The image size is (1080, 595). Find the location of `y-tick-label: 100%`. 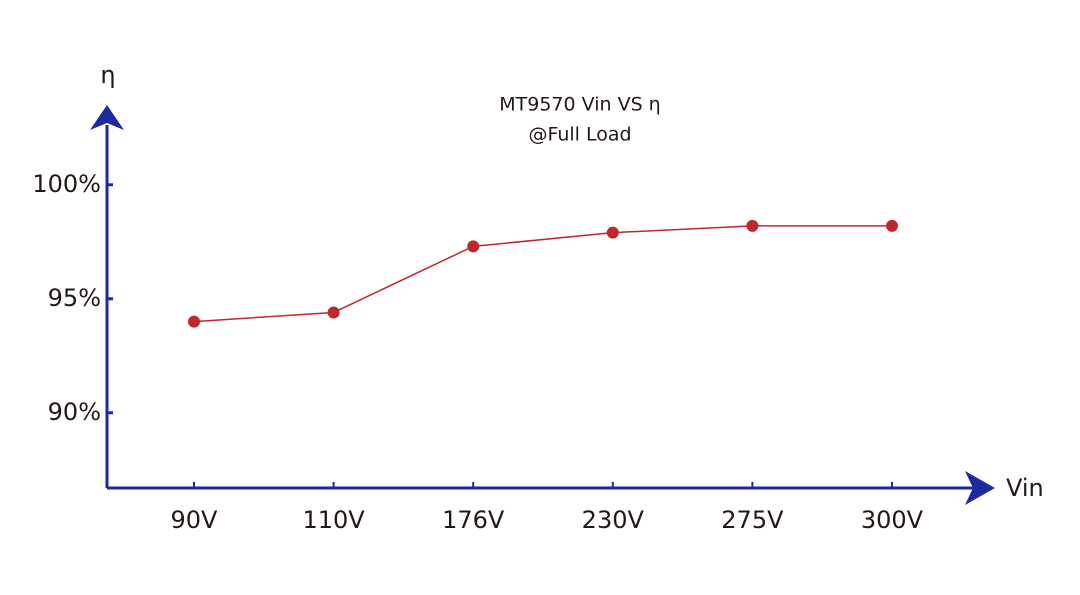

y-tick-label: 100% is located at coordinates (66, 184).